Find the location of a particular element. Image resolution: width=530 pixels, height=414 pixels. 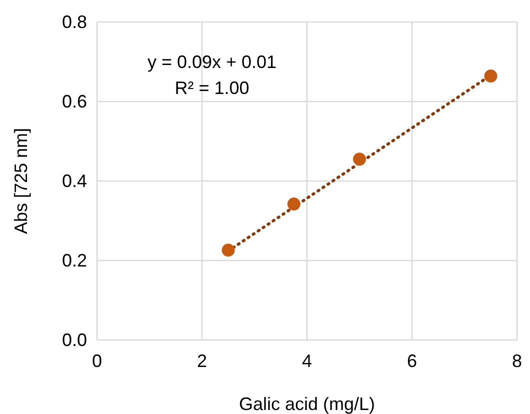

y-tick-label: 0.8 is located at coordinates (74, 22).